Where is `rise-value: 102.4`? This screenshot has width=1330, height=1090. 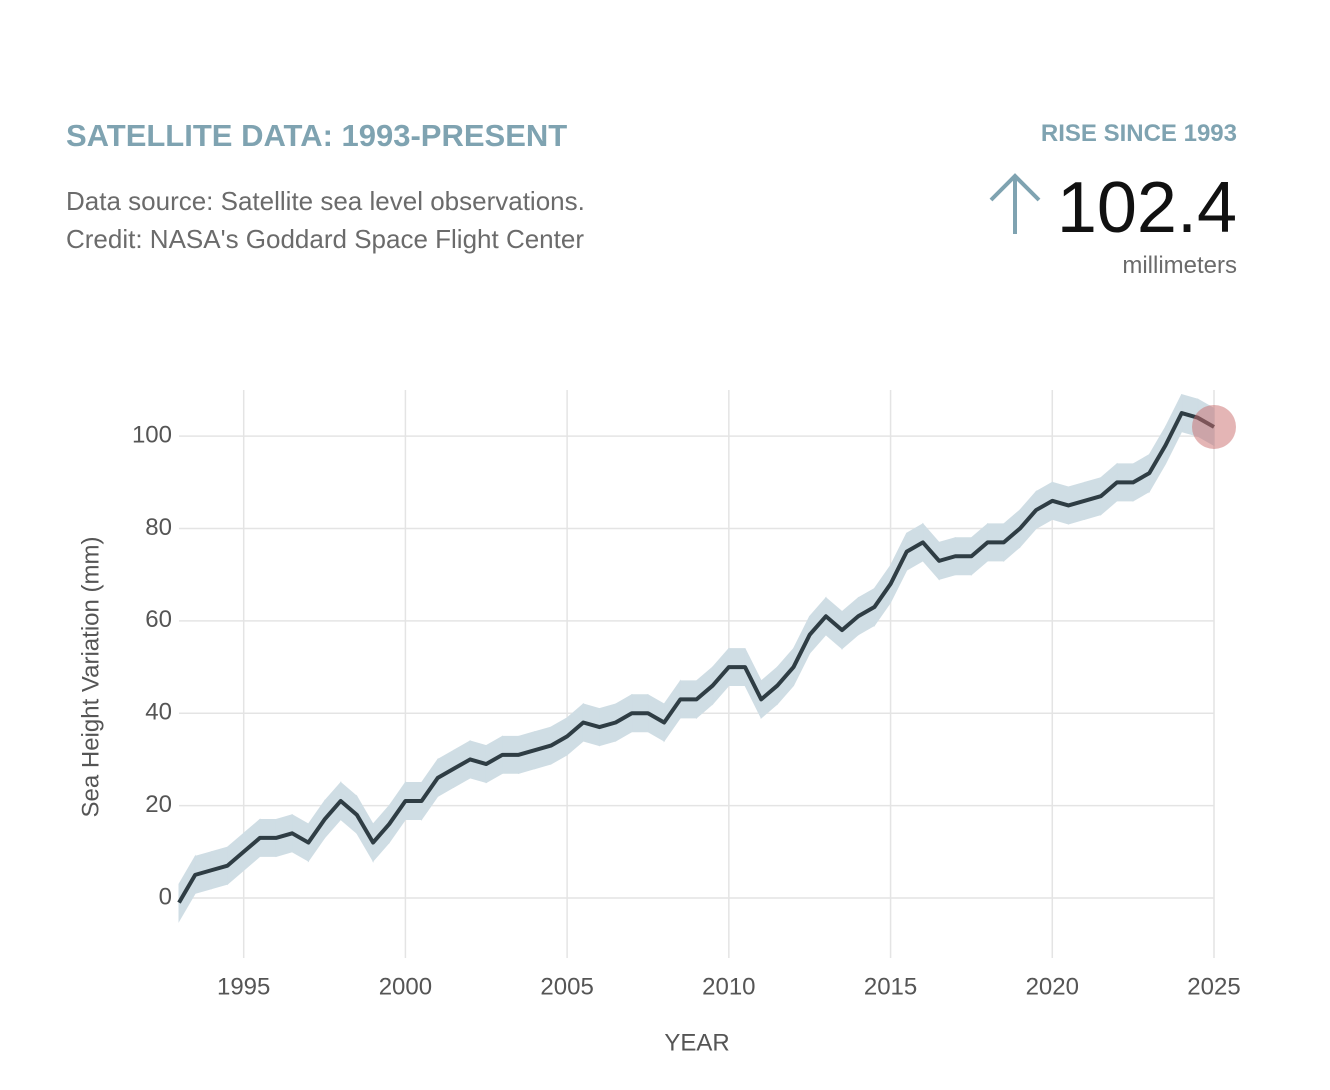
rise-value: 102.4 is located at coordinates (1146, 208).